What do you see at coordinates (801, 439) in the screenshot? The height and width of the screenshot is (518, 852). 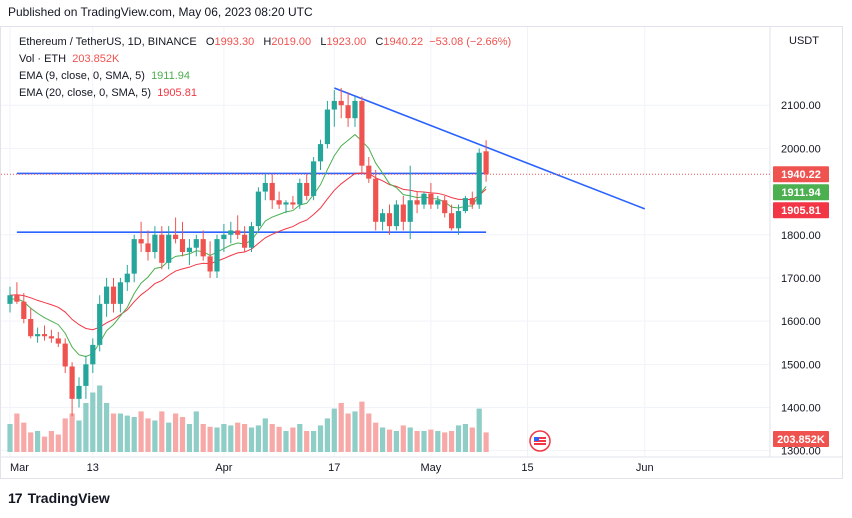 I see `volume-tag-bg` at bounding box center [801, 439].